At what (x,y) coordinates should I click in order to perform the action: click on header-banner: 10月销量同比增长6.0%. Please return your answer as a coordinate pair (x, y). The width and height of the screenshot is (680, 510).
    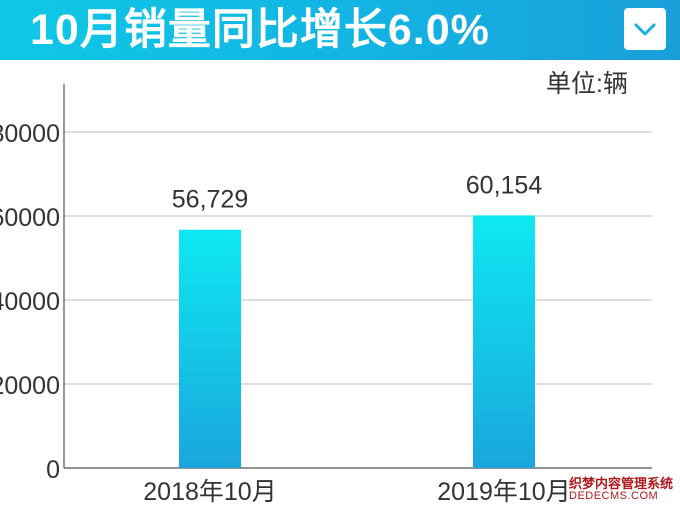
    Looking at the image, I should click on (340, 30).